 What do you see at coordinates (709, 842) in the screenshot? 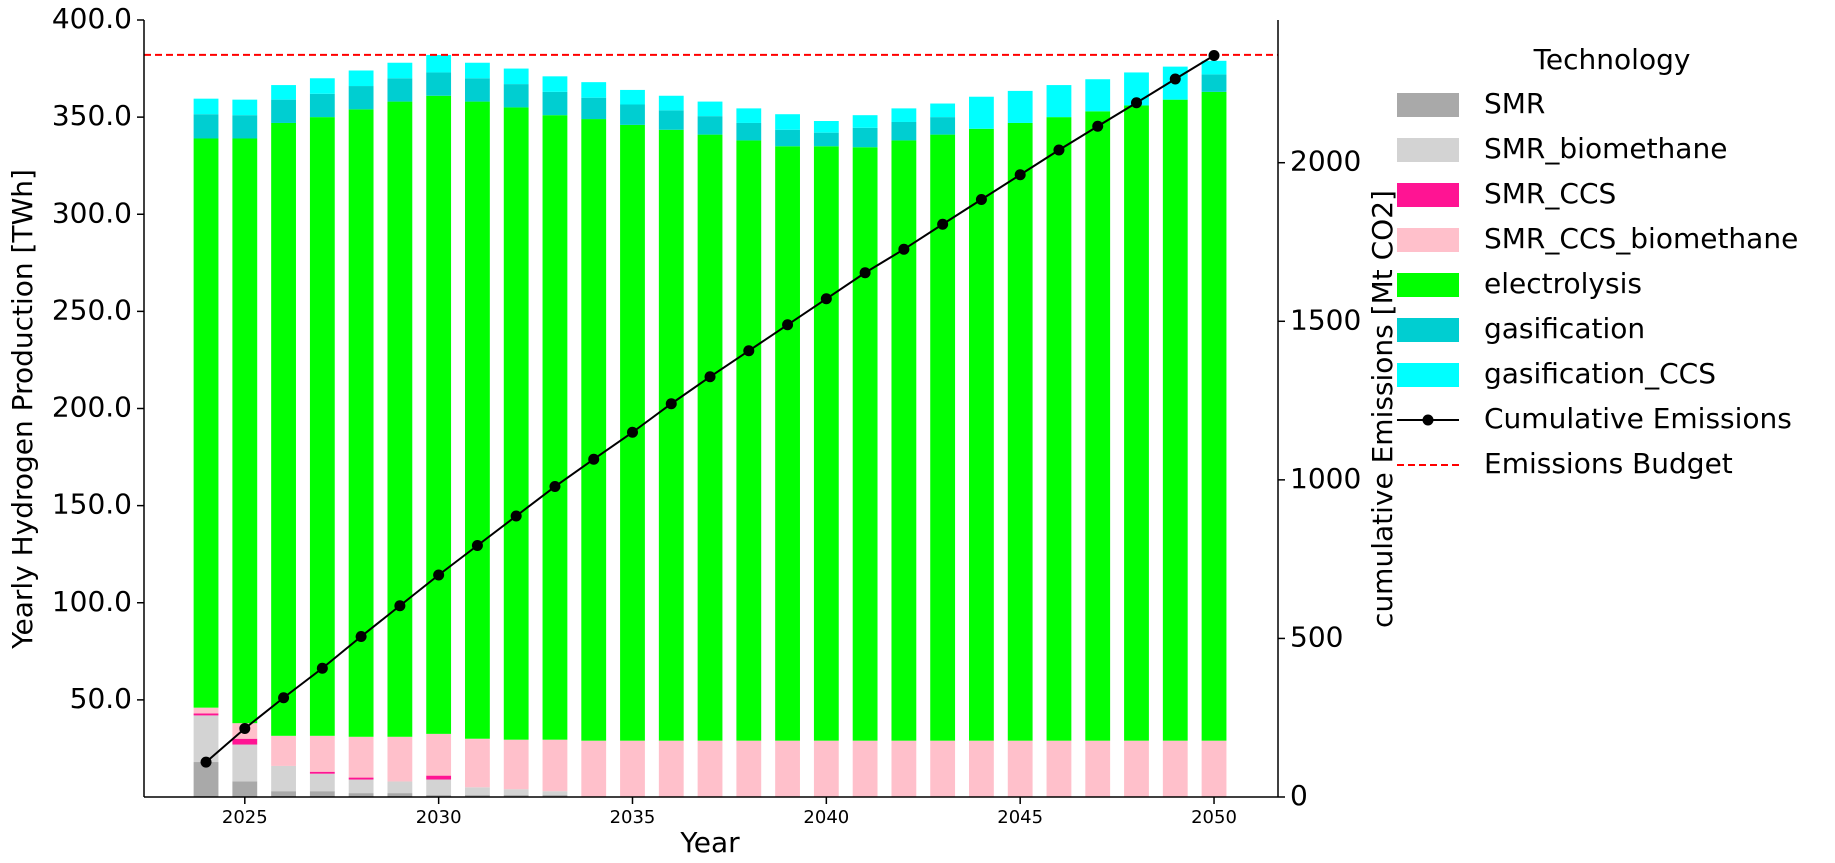
I see `x-axis-label: Year` at bounding box center [709, 842].